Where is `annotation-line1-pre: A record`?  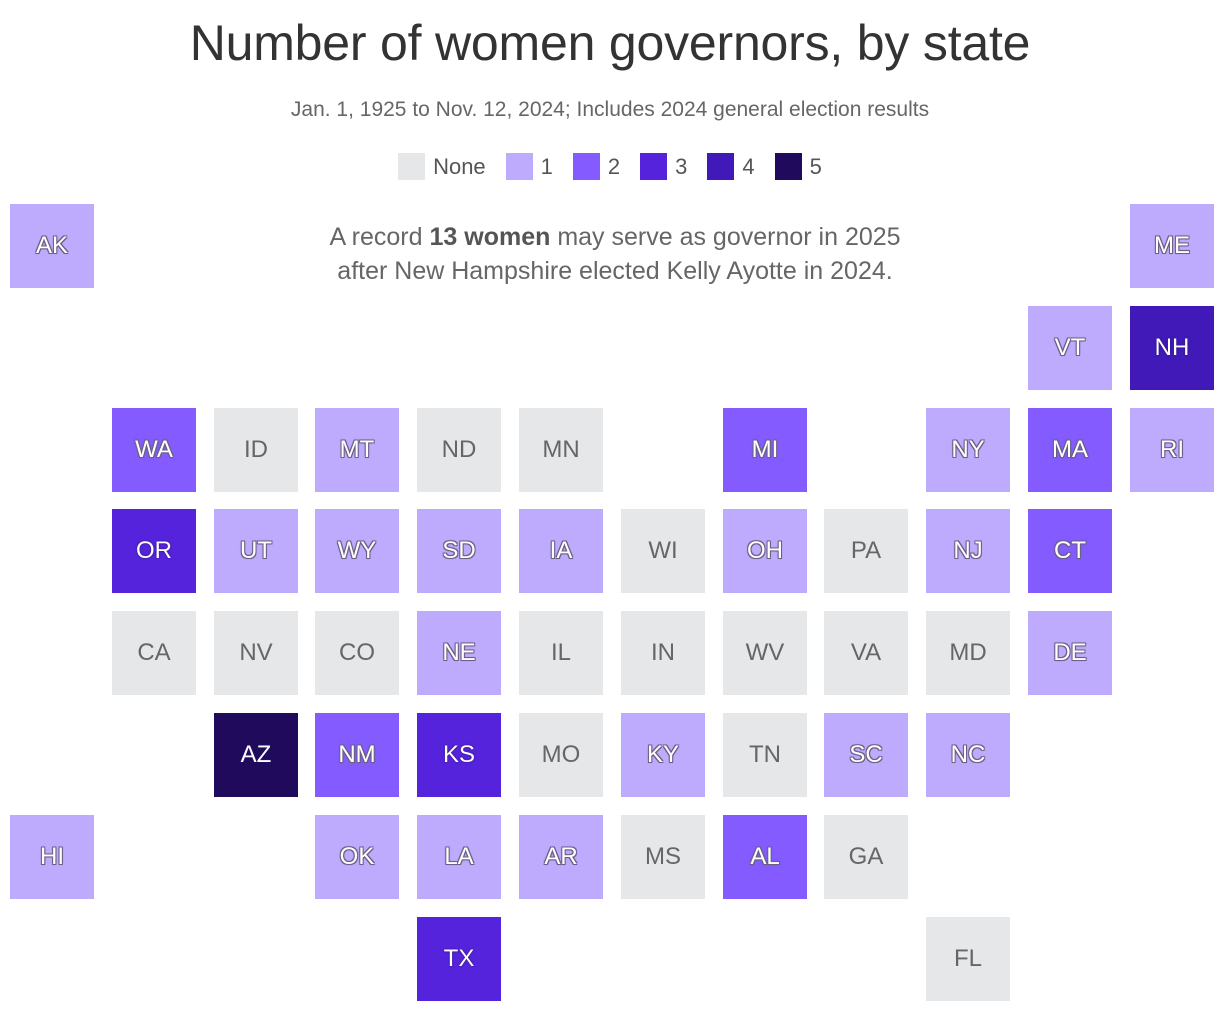 annotation-line1-pre: A record is located at coordinates (379, 237).